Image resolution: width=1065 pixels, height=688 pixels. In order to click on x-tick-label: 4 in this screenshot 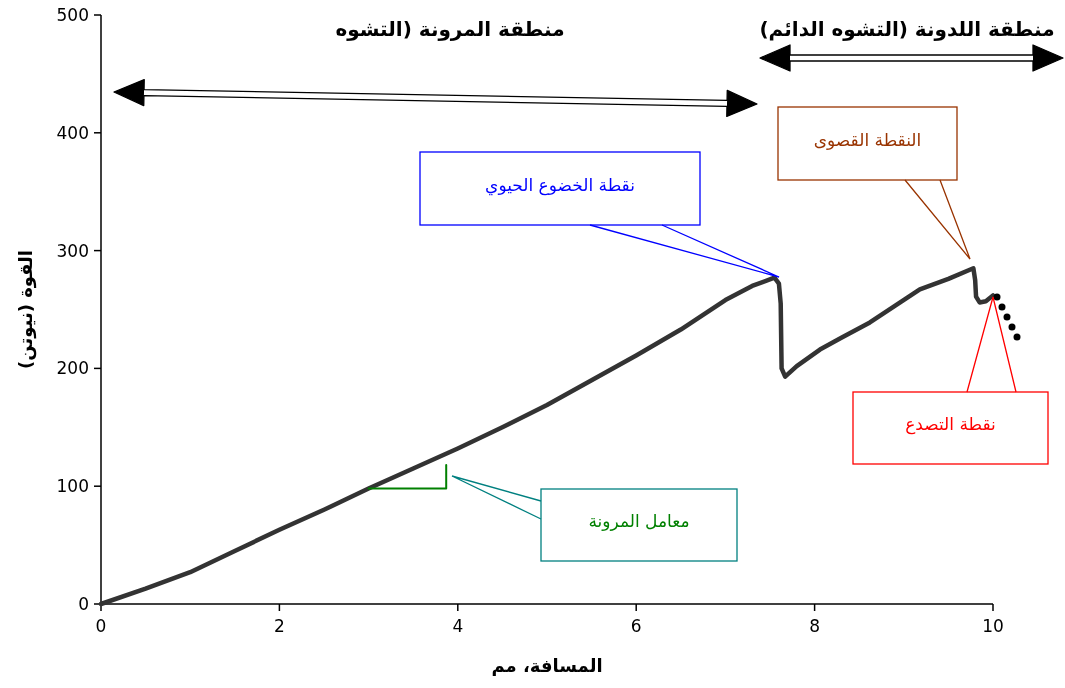, I will do `click(458, 626)`.